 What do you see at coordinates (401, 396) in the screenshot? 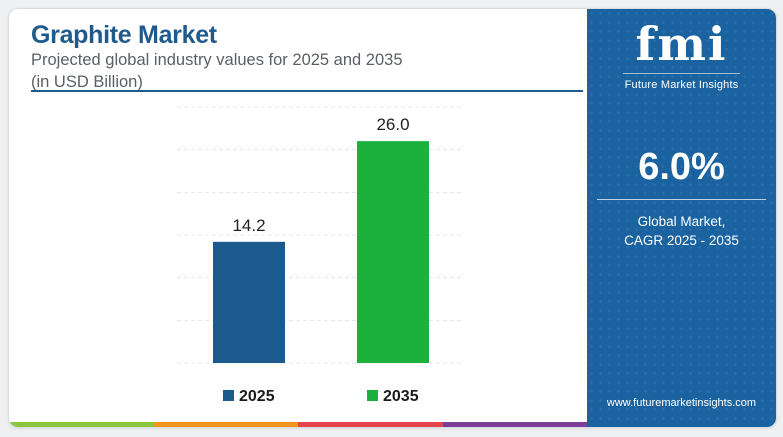
I see `legend-label-2035: 2035` at bounding box center [401, 396].